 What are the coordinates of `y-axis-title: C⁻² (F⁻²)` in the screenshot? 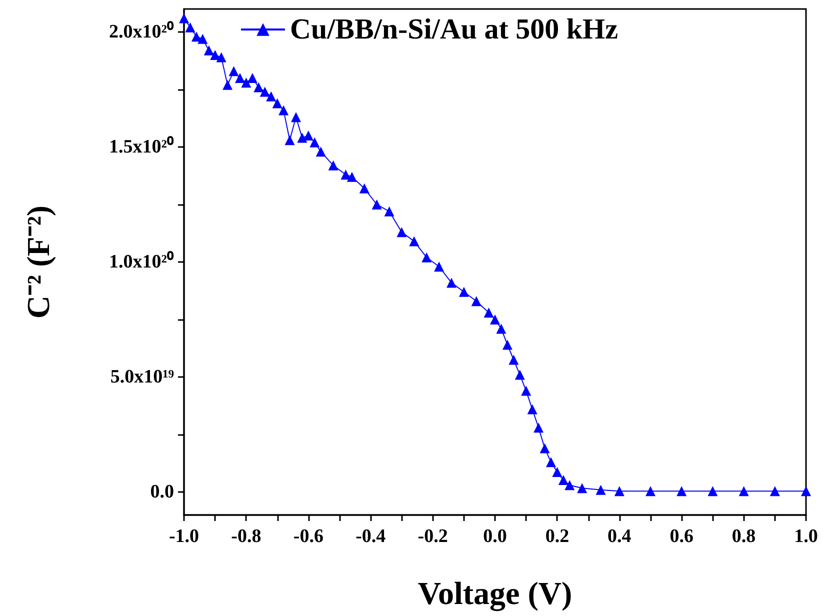 It's located at (38, 262).